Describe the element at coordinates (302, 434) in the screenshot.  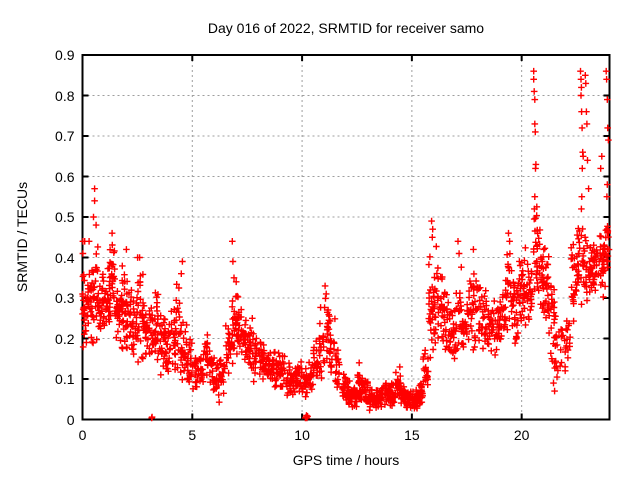
I see `x-tick-label: 10` at that location.